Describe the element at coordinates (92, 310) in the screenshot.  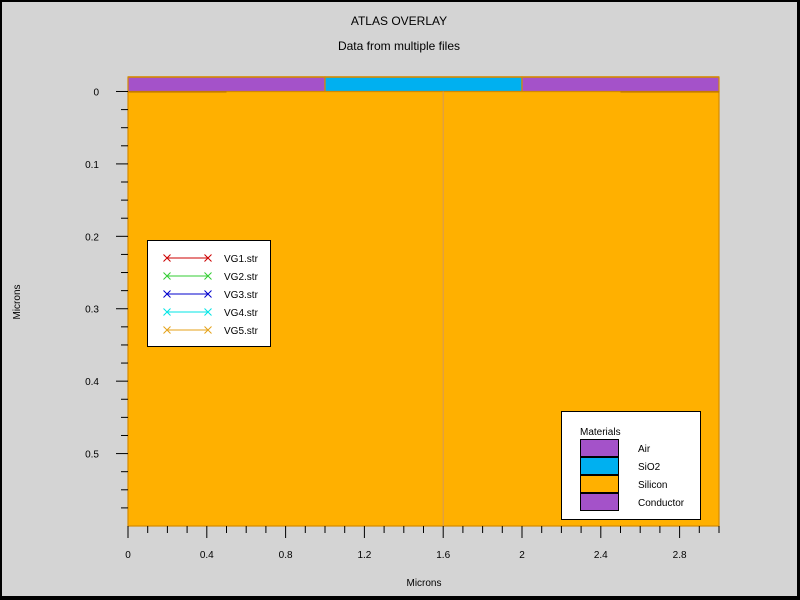
I see `y-tick-label: 0.3` at that location.